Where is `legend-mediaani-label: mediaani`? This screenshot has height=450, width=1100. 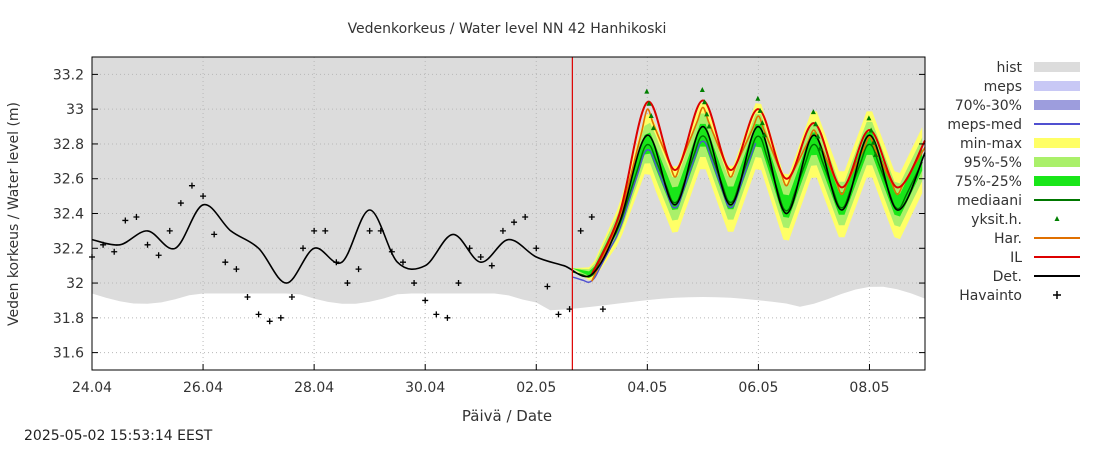 legend-mediaani-label: mediaani is located at coordinates (989, 201).